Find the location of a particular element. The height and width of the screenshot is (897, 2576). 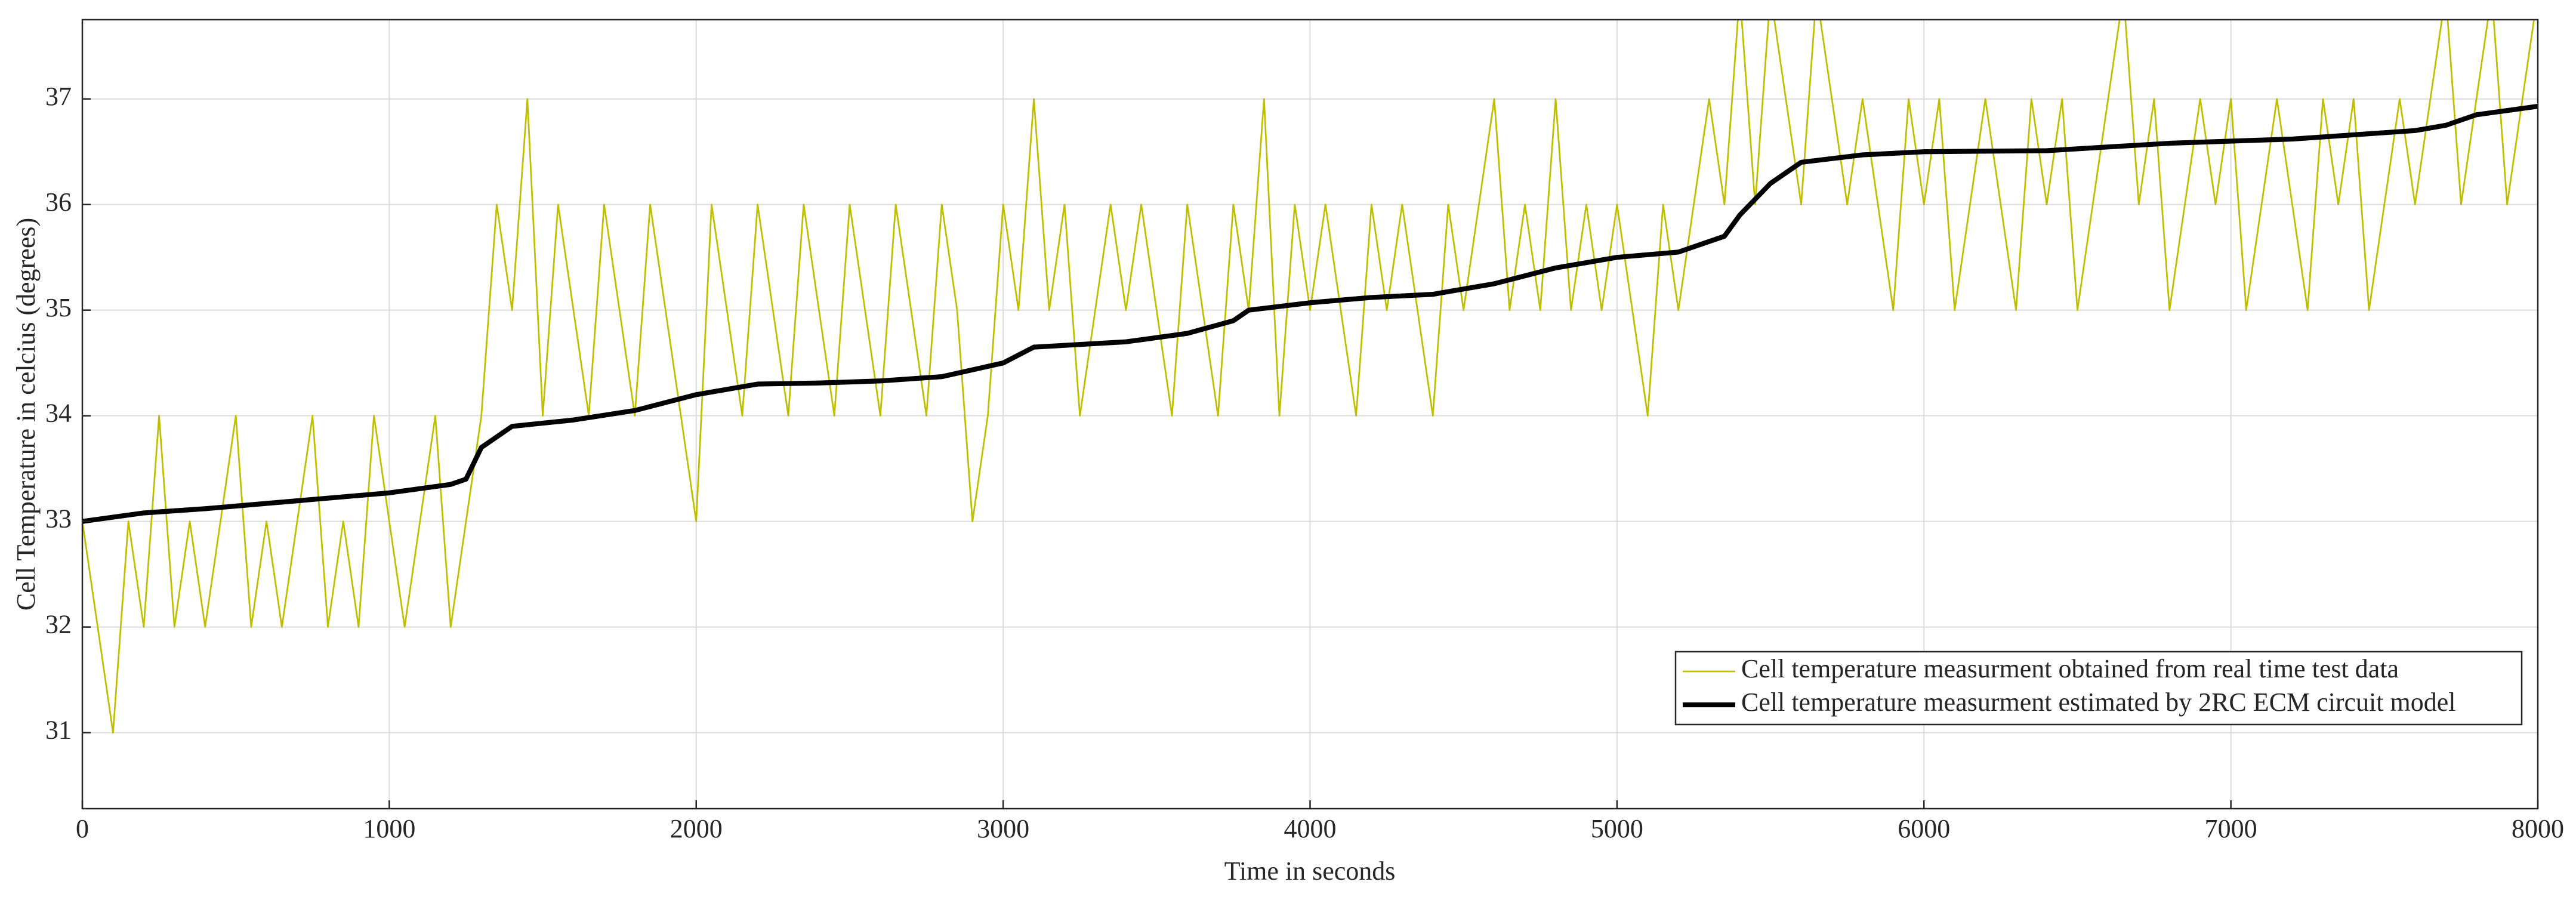

x-tick-label: 6000 is located at coordinates (1924, 828).